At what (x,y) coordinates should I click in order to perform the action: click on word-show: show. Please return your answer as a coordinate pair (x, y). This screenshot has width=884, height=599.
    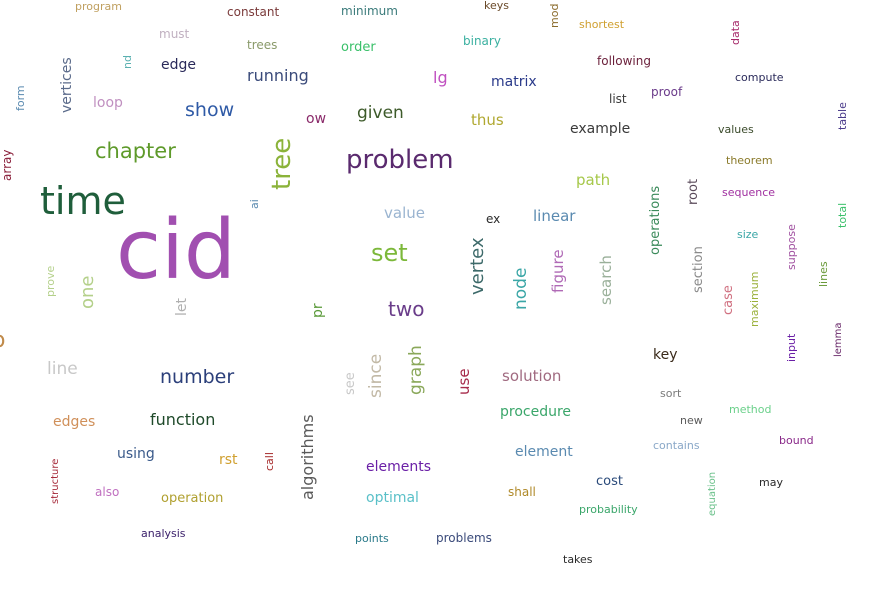
    Looking at the image, I should click on (210, 110).